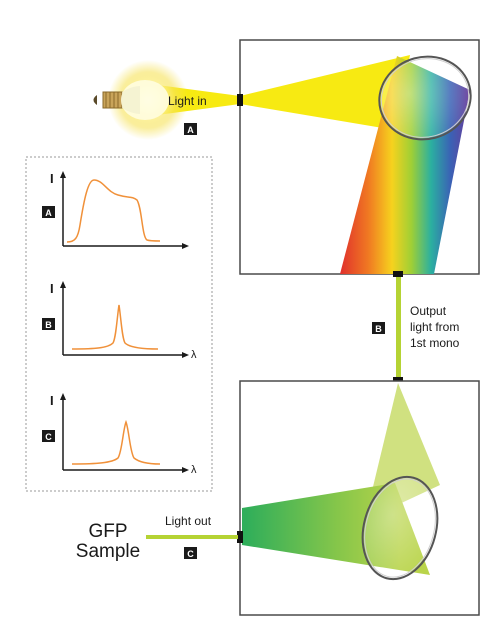 Image resolution: width=500 pixels, height=627 pixels. I want to click on svg-text: GFP, so click(107, 531).